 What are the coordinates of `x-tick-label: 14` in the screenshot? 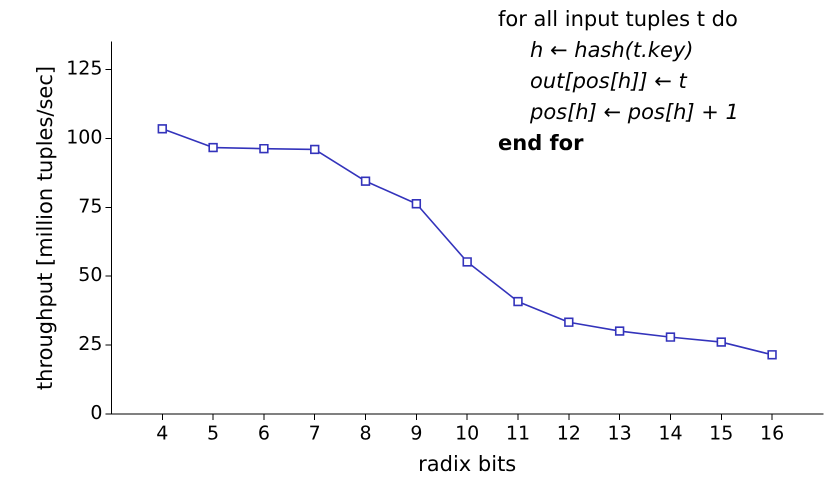 It's located at (670, 433).